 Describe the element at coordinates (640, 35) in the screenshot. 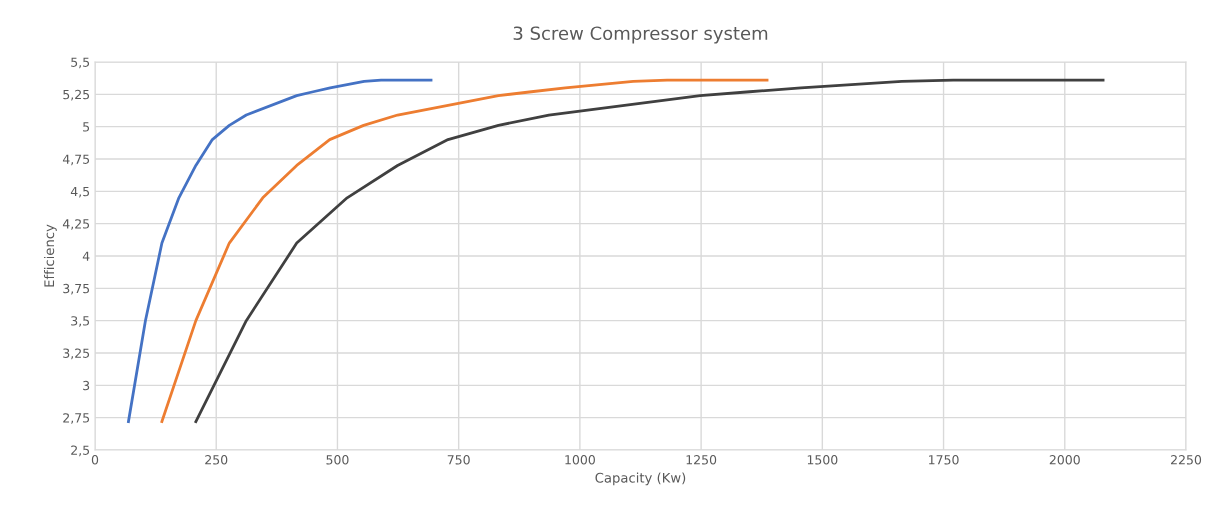

I see `chart-title: 3 Screw Compressor system` at that location.